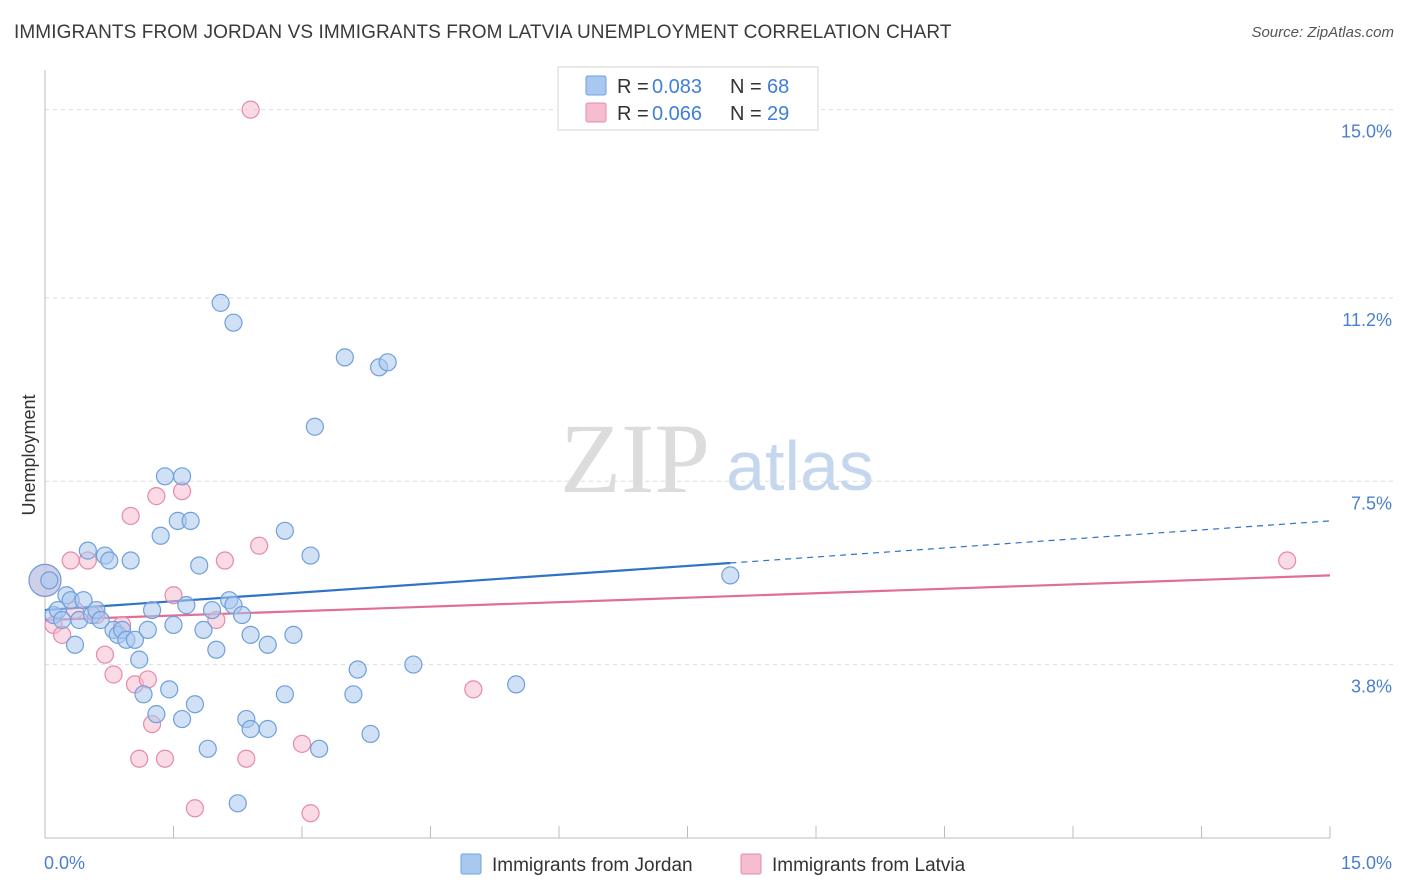 This screenshot has height=892, width=1406. I want to click on legend-jordan-n-value: 68, so click(778, 87).